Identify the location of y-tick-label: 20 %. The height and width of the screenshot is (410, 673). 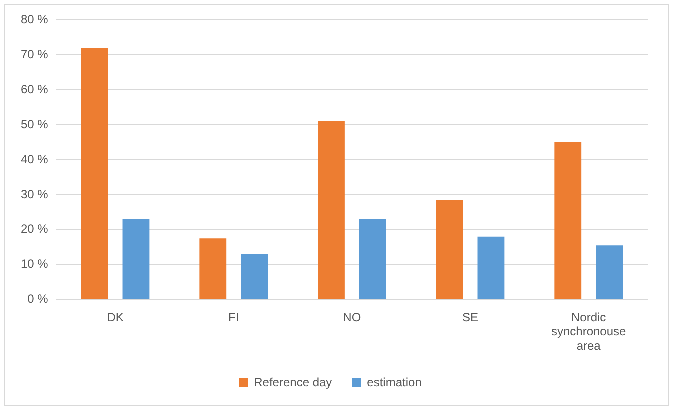
(34, 229).